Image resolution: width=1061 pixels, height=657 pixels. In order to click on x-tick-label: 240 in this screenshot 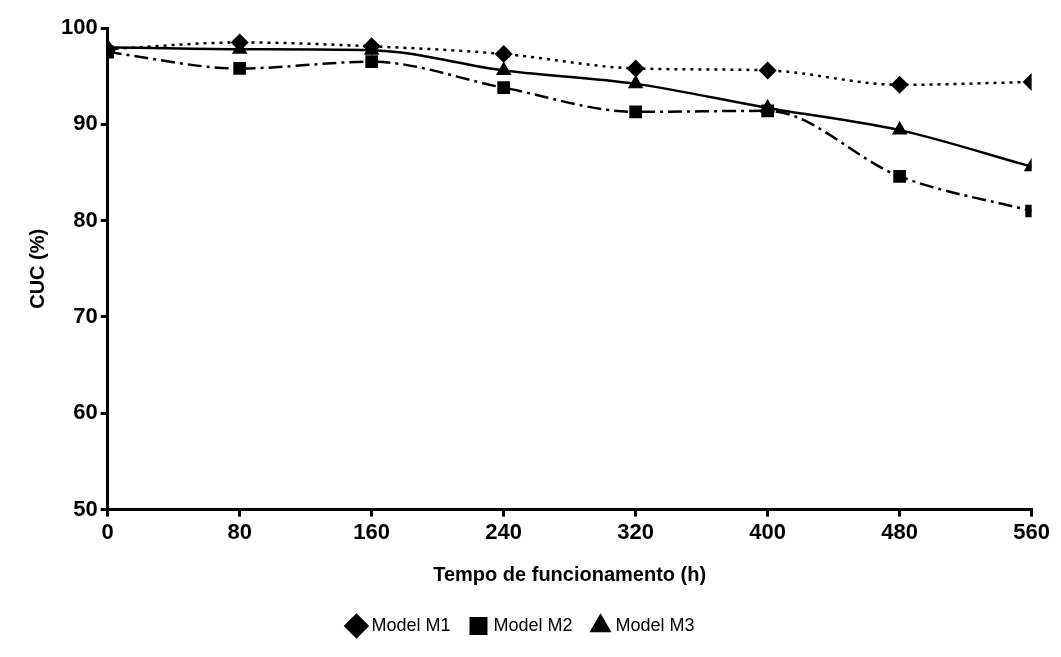, I will do `click(504, 531)`.